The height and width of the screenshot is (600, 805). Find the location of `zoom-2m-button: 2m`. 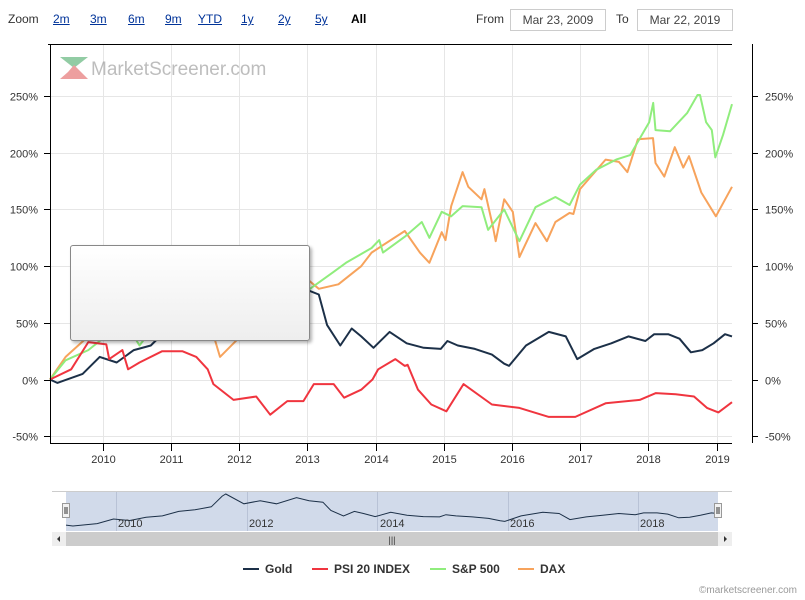

zoom-2m-button: 2m is located at coordinates (61, 19).